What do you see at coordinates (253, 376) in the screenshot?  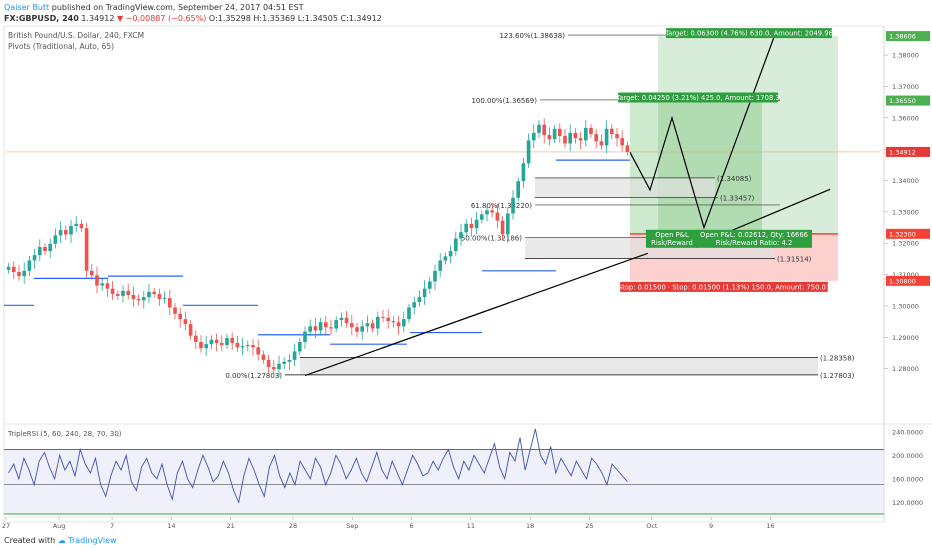 I see `fib-level-label: 0.00%(1.27803)` at bounding box center [253, 376].